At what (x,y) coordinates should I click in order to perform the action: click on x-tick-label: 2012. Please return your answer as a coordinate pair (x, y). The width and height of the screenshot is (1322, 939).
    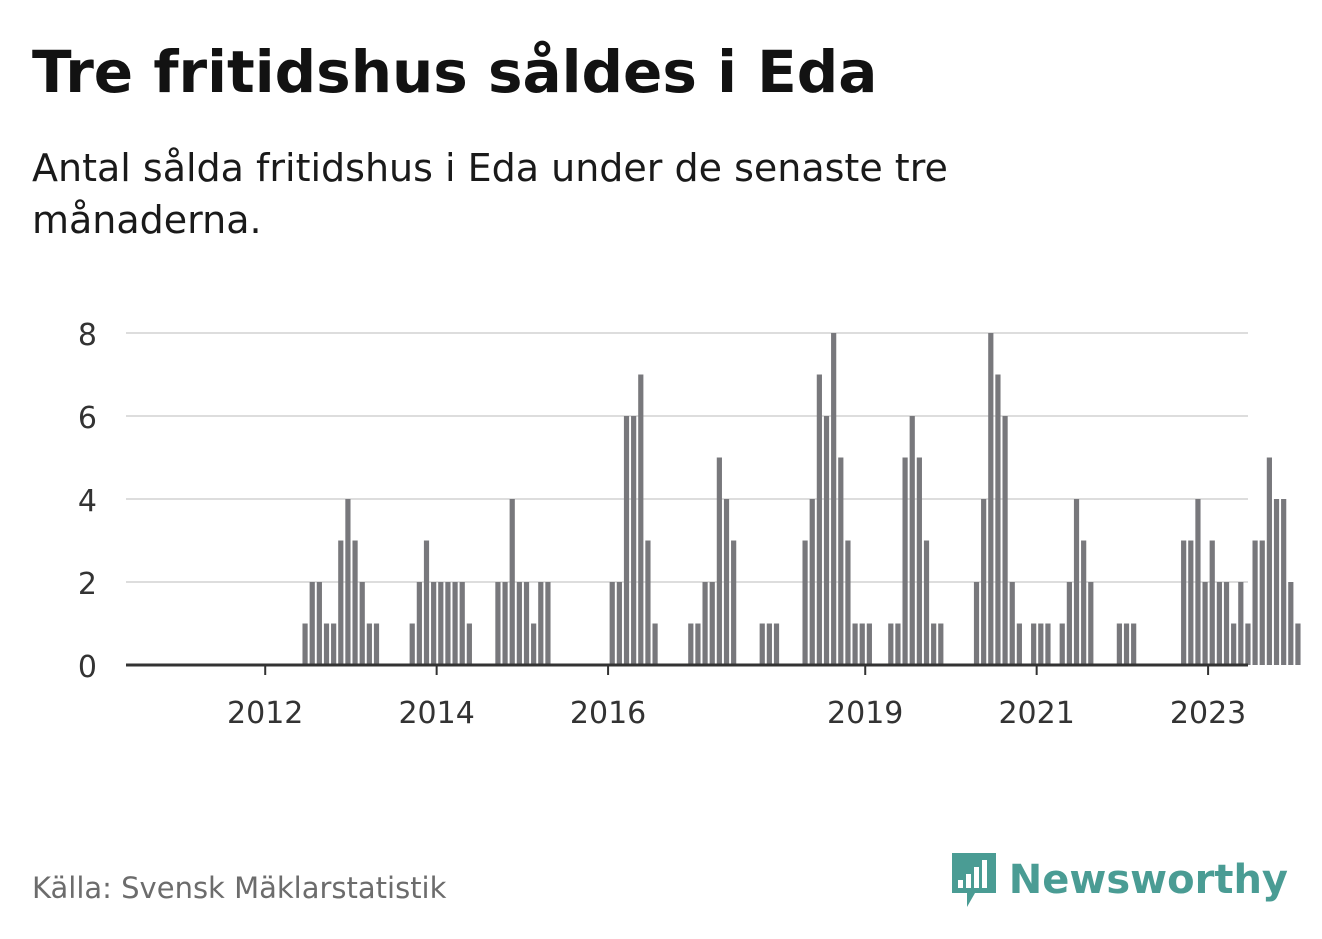
    Looking at the image, I should click on (265, 713).